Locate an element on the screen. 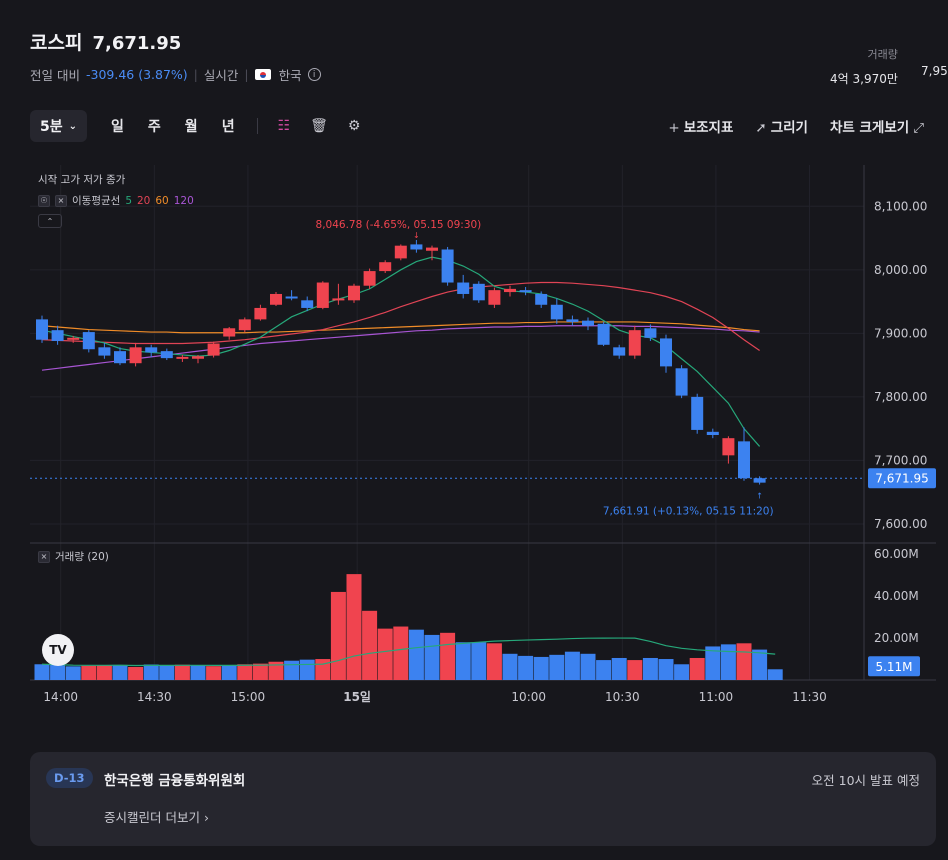 This screenshot has height=860, width=948. last-volume-label: 5.11M is located at coordinates (893, 667).